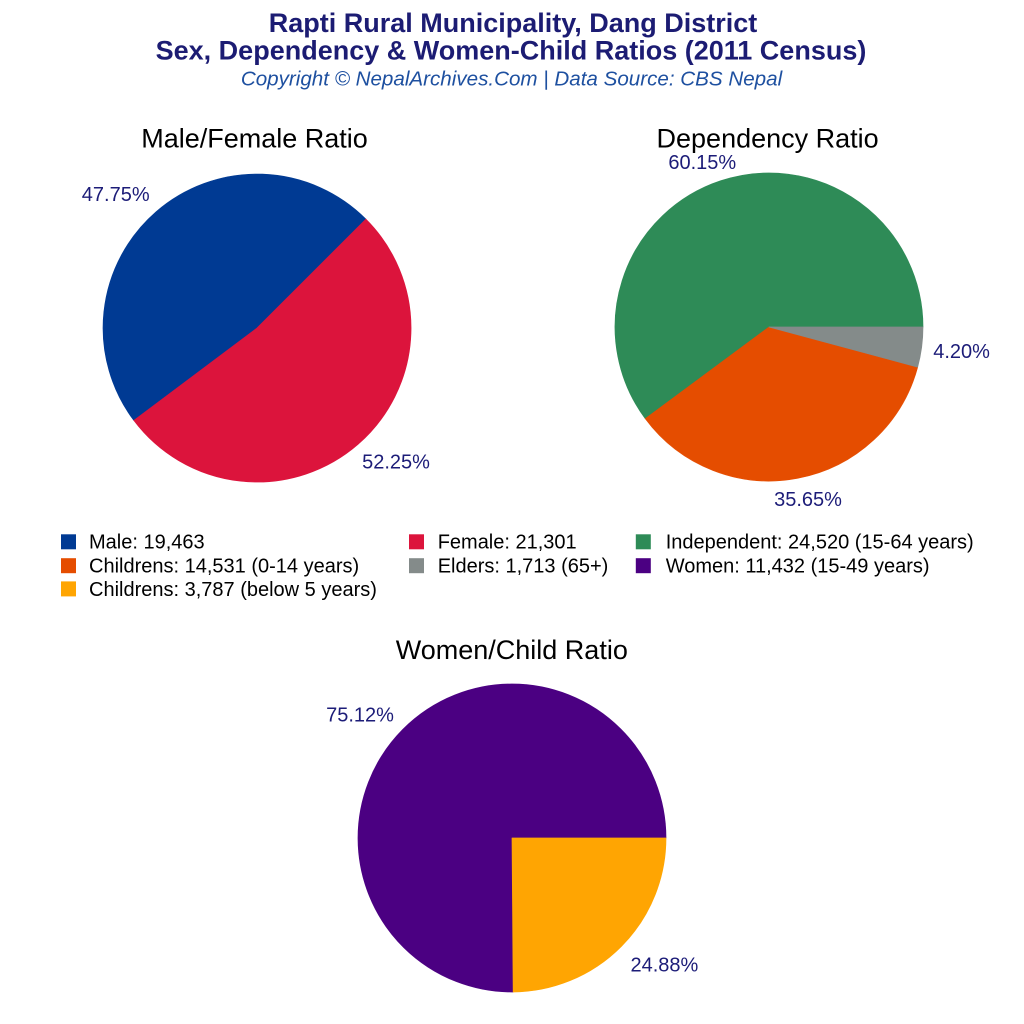 The height and width of the screenshot is (1024, 1024). I want to click on svg-text: 52.25%, so click(396, 462).